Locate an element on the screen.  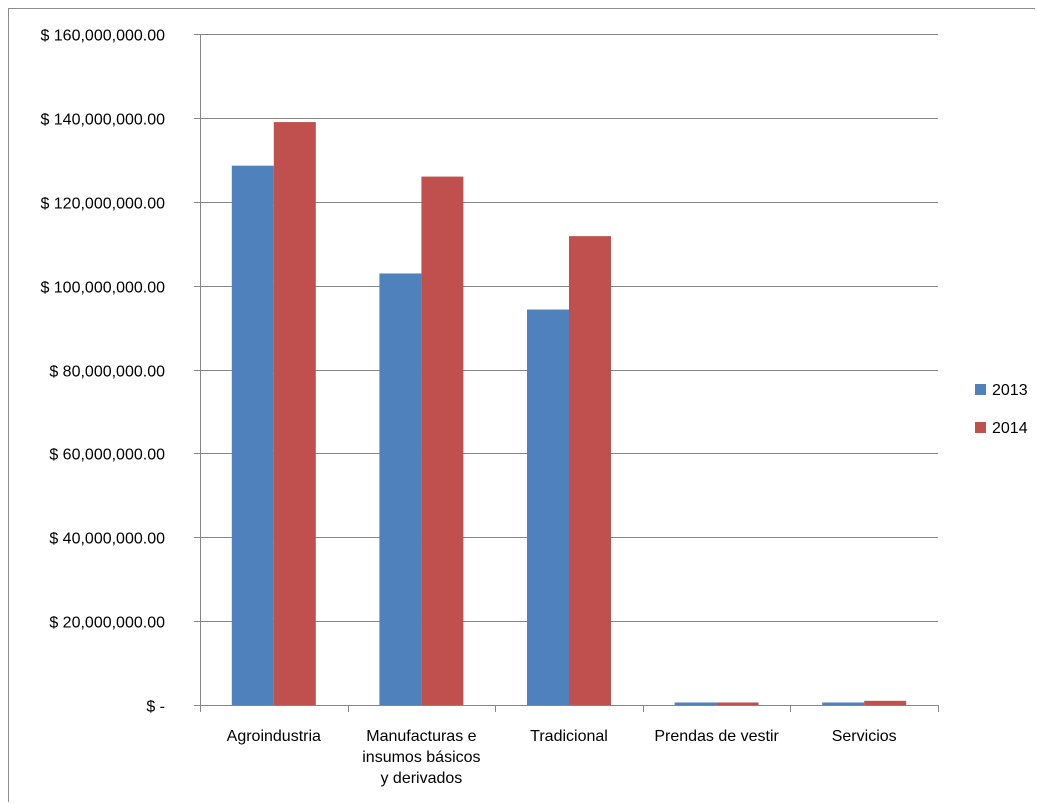
legend: 2013 2014 is located at coordinates (1001, 409).